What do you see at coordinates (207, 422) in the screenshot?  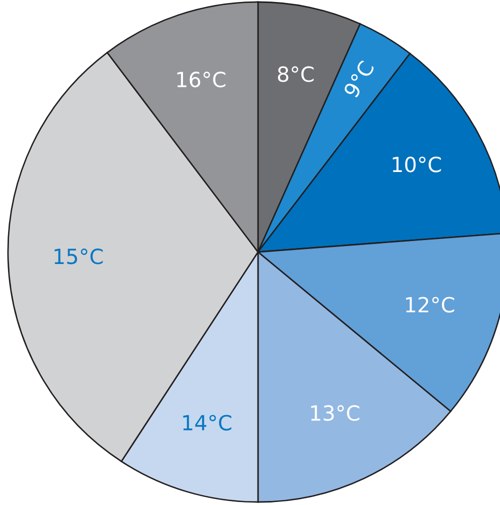 I see `slice-label: 14°C` at bounding box center [207, 422].